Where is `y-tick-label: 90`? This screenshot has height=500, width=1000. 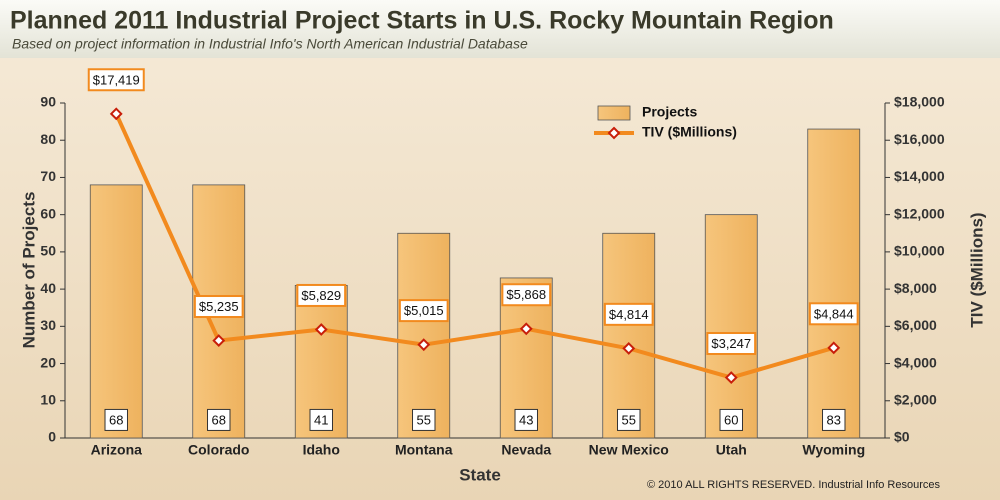 y-tick-label: 90 is located at coordinates (48, 102).